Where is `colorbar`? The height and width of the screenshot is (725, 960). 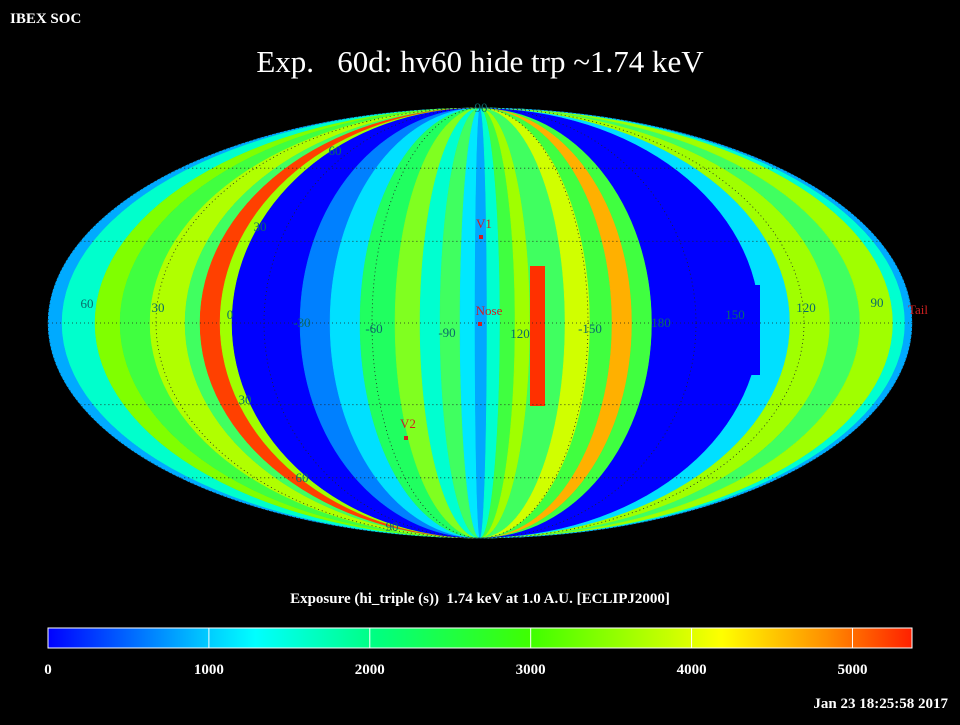
colorbar is located at coordinates (480, 638).